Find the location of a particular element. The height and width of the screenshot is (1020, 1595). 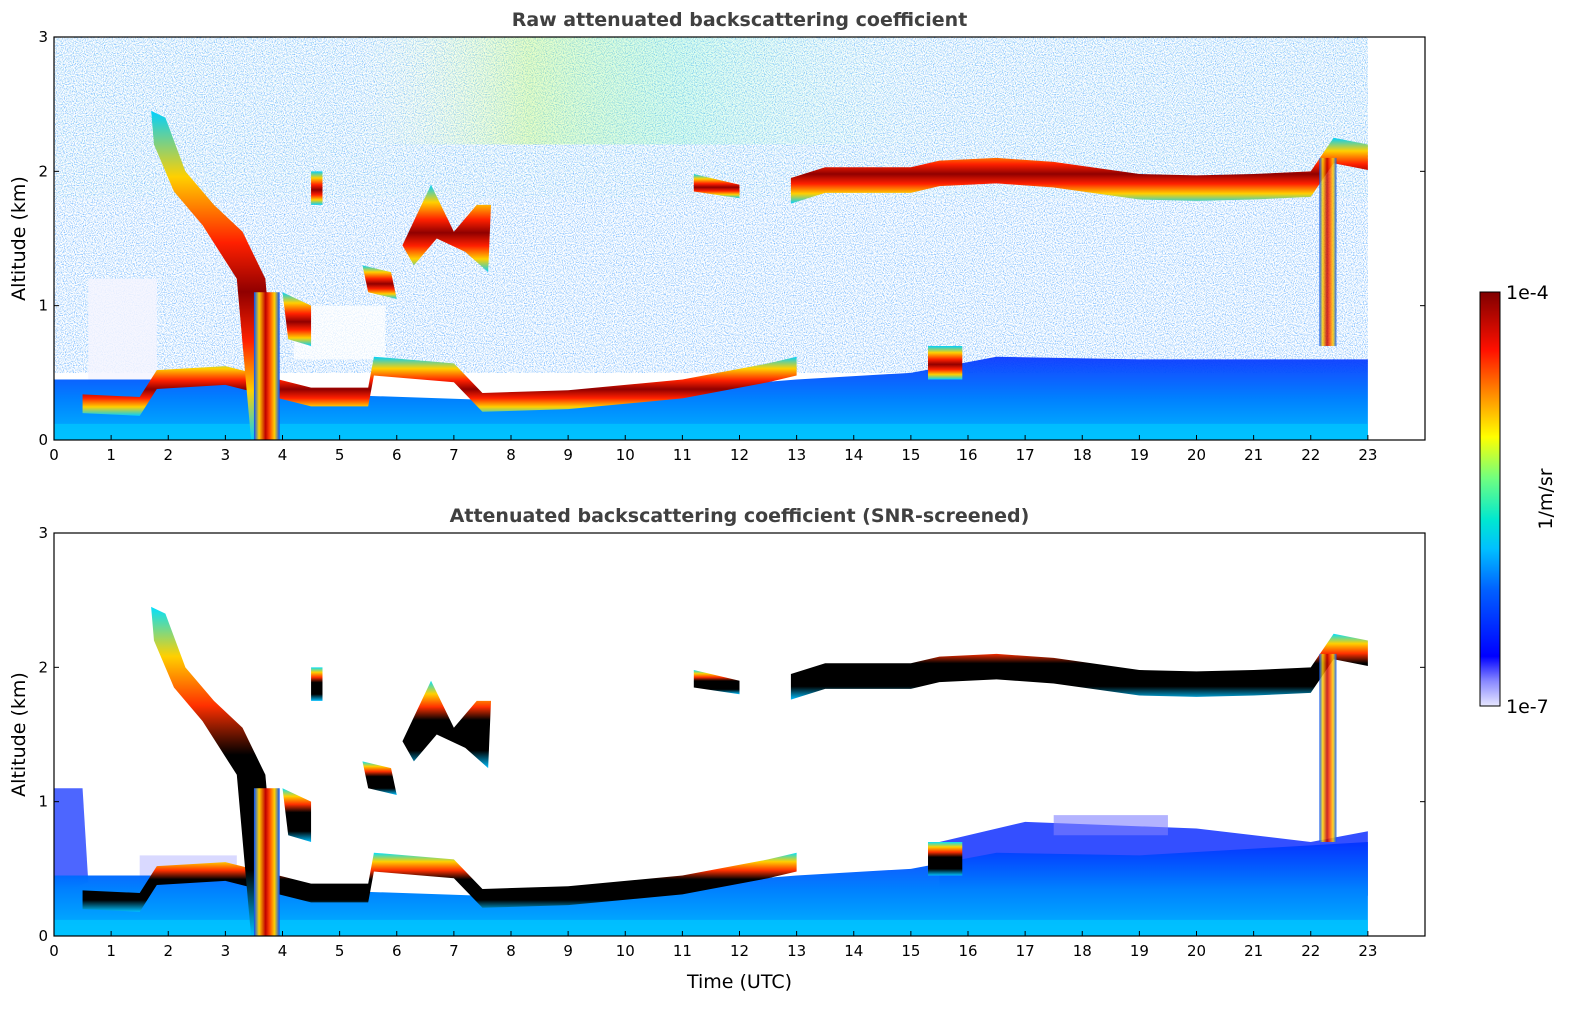

boundary-layer is located at coordinates (711, 398).